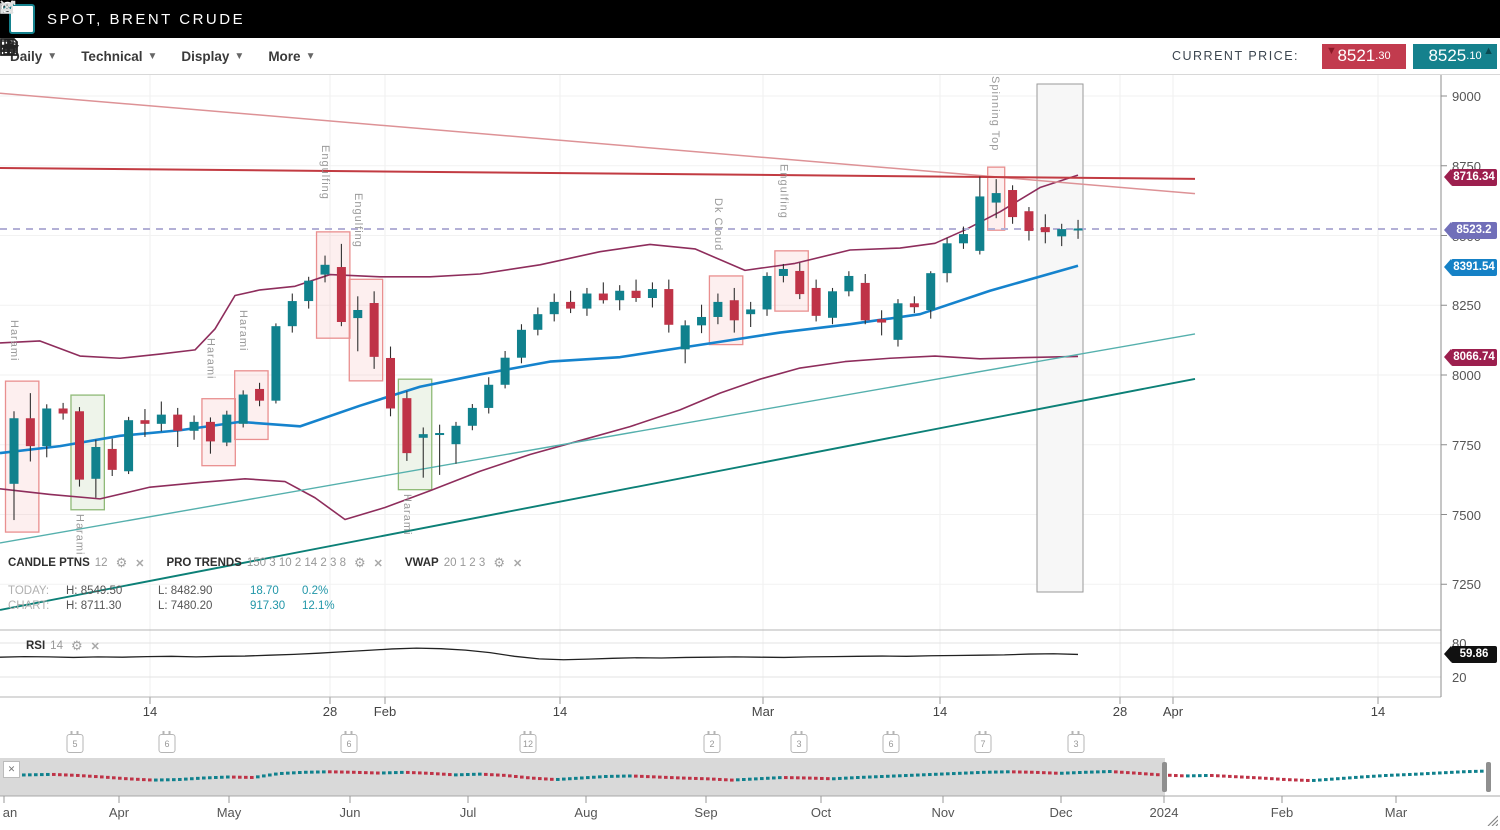 The width and height of the screenshot is (1500, 830). I want to click on highlight-zone, so click(1060, 338).